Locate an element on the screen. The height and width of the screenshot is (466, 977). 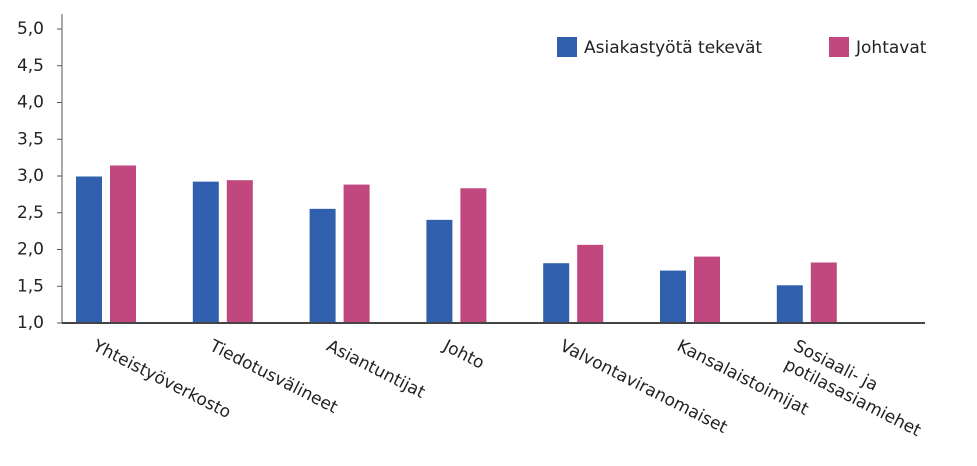
y-tick-label: 3,5 is located at coordinates (30, 139).